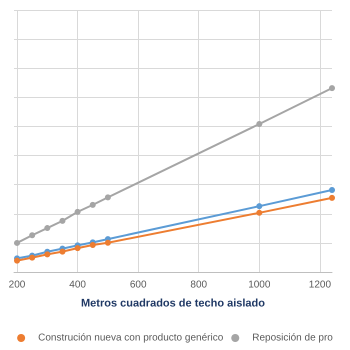 This screenshot has width=350, height=350. Describe the element at coordinates (259, 285) in the screenshot. I see `x-tick-label: 1000` at that location.